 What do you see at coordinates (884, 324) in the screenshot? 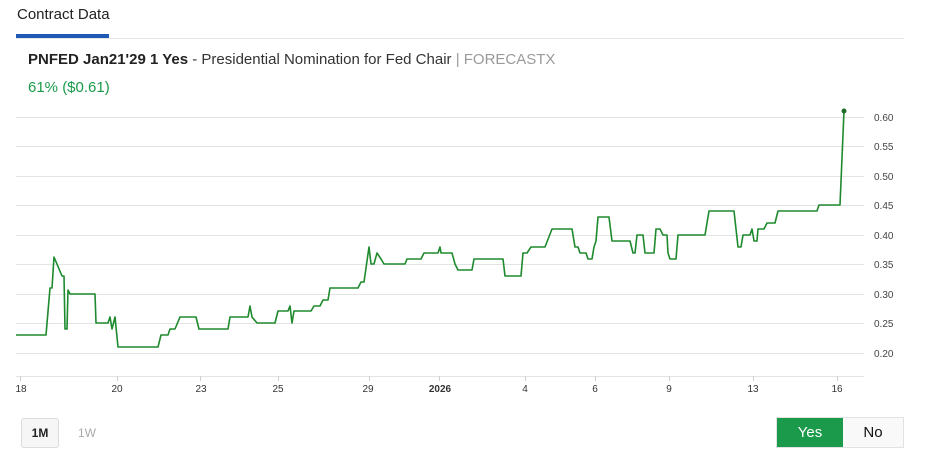
I see `y-tick: 0.25` at bounding box center [884, 324].